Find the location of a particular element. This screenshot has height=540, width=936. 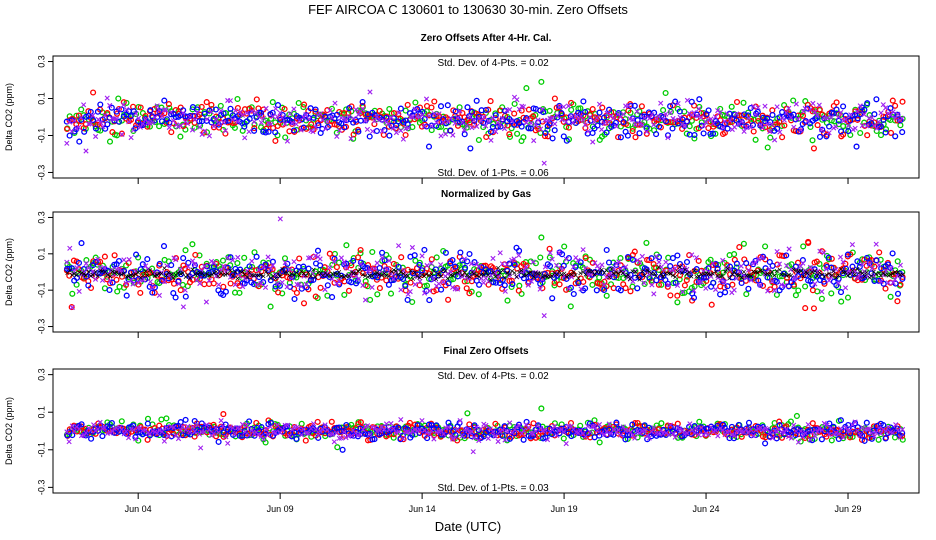

std-dev-4pts-label: Std. Dev. of 4-Pts. = 0.02 is located at coordinates (493, 63).